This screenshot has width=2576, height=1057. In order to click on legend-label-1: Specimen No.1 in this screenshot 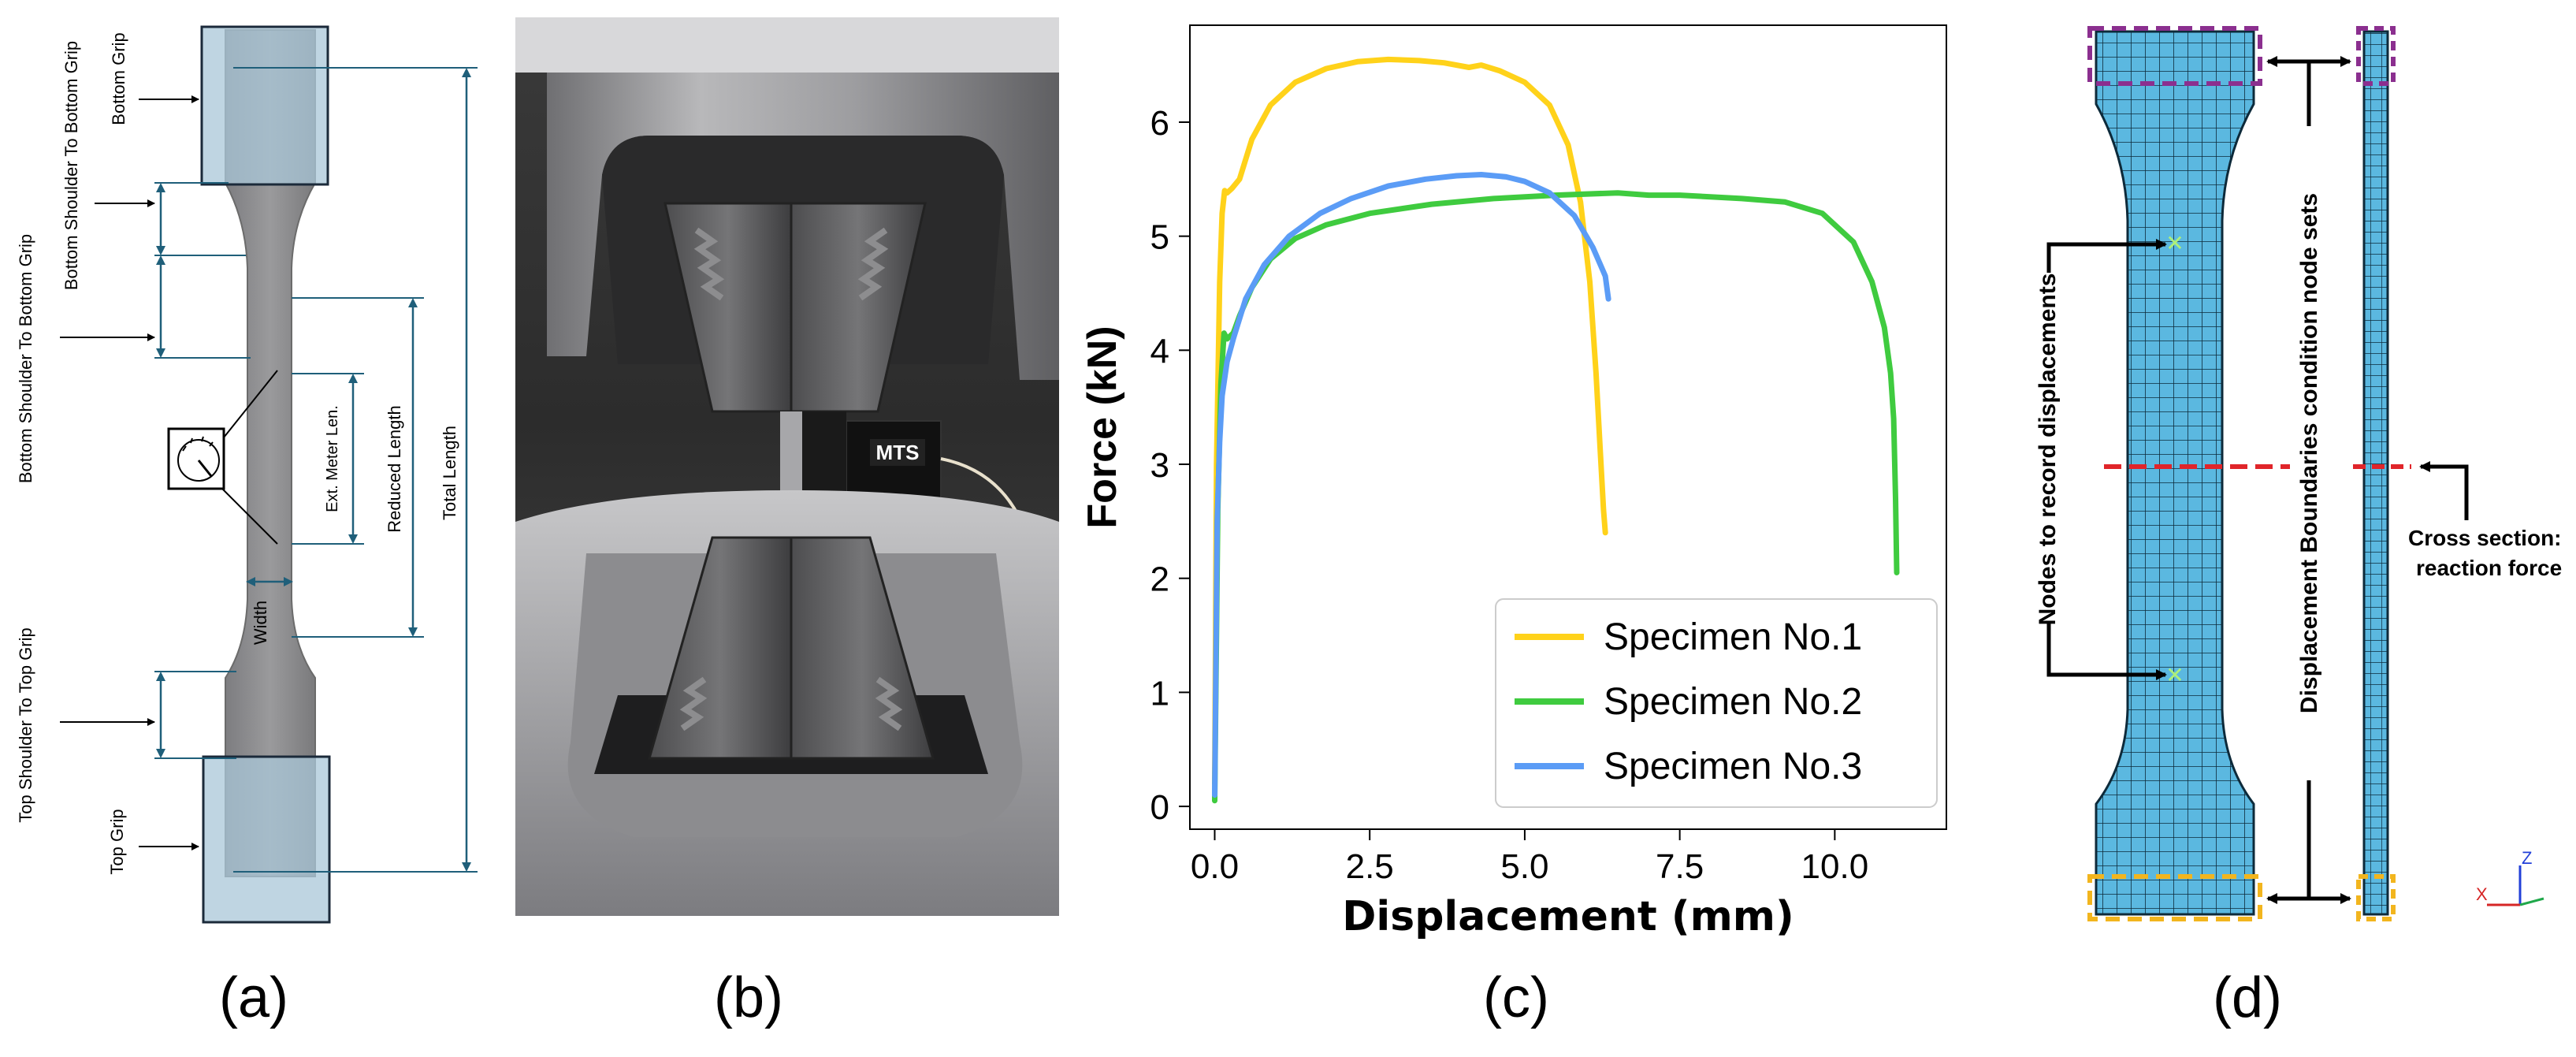, I will do `click(1733, 637)`.